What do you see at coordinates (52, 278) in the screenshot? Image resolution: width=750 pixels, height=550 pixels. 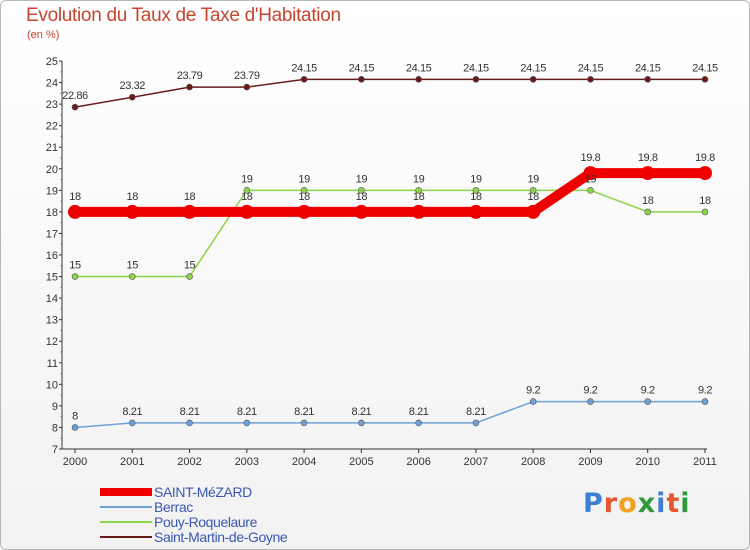 I see `y-tick-label: 15` at bounding box center [52, 278].